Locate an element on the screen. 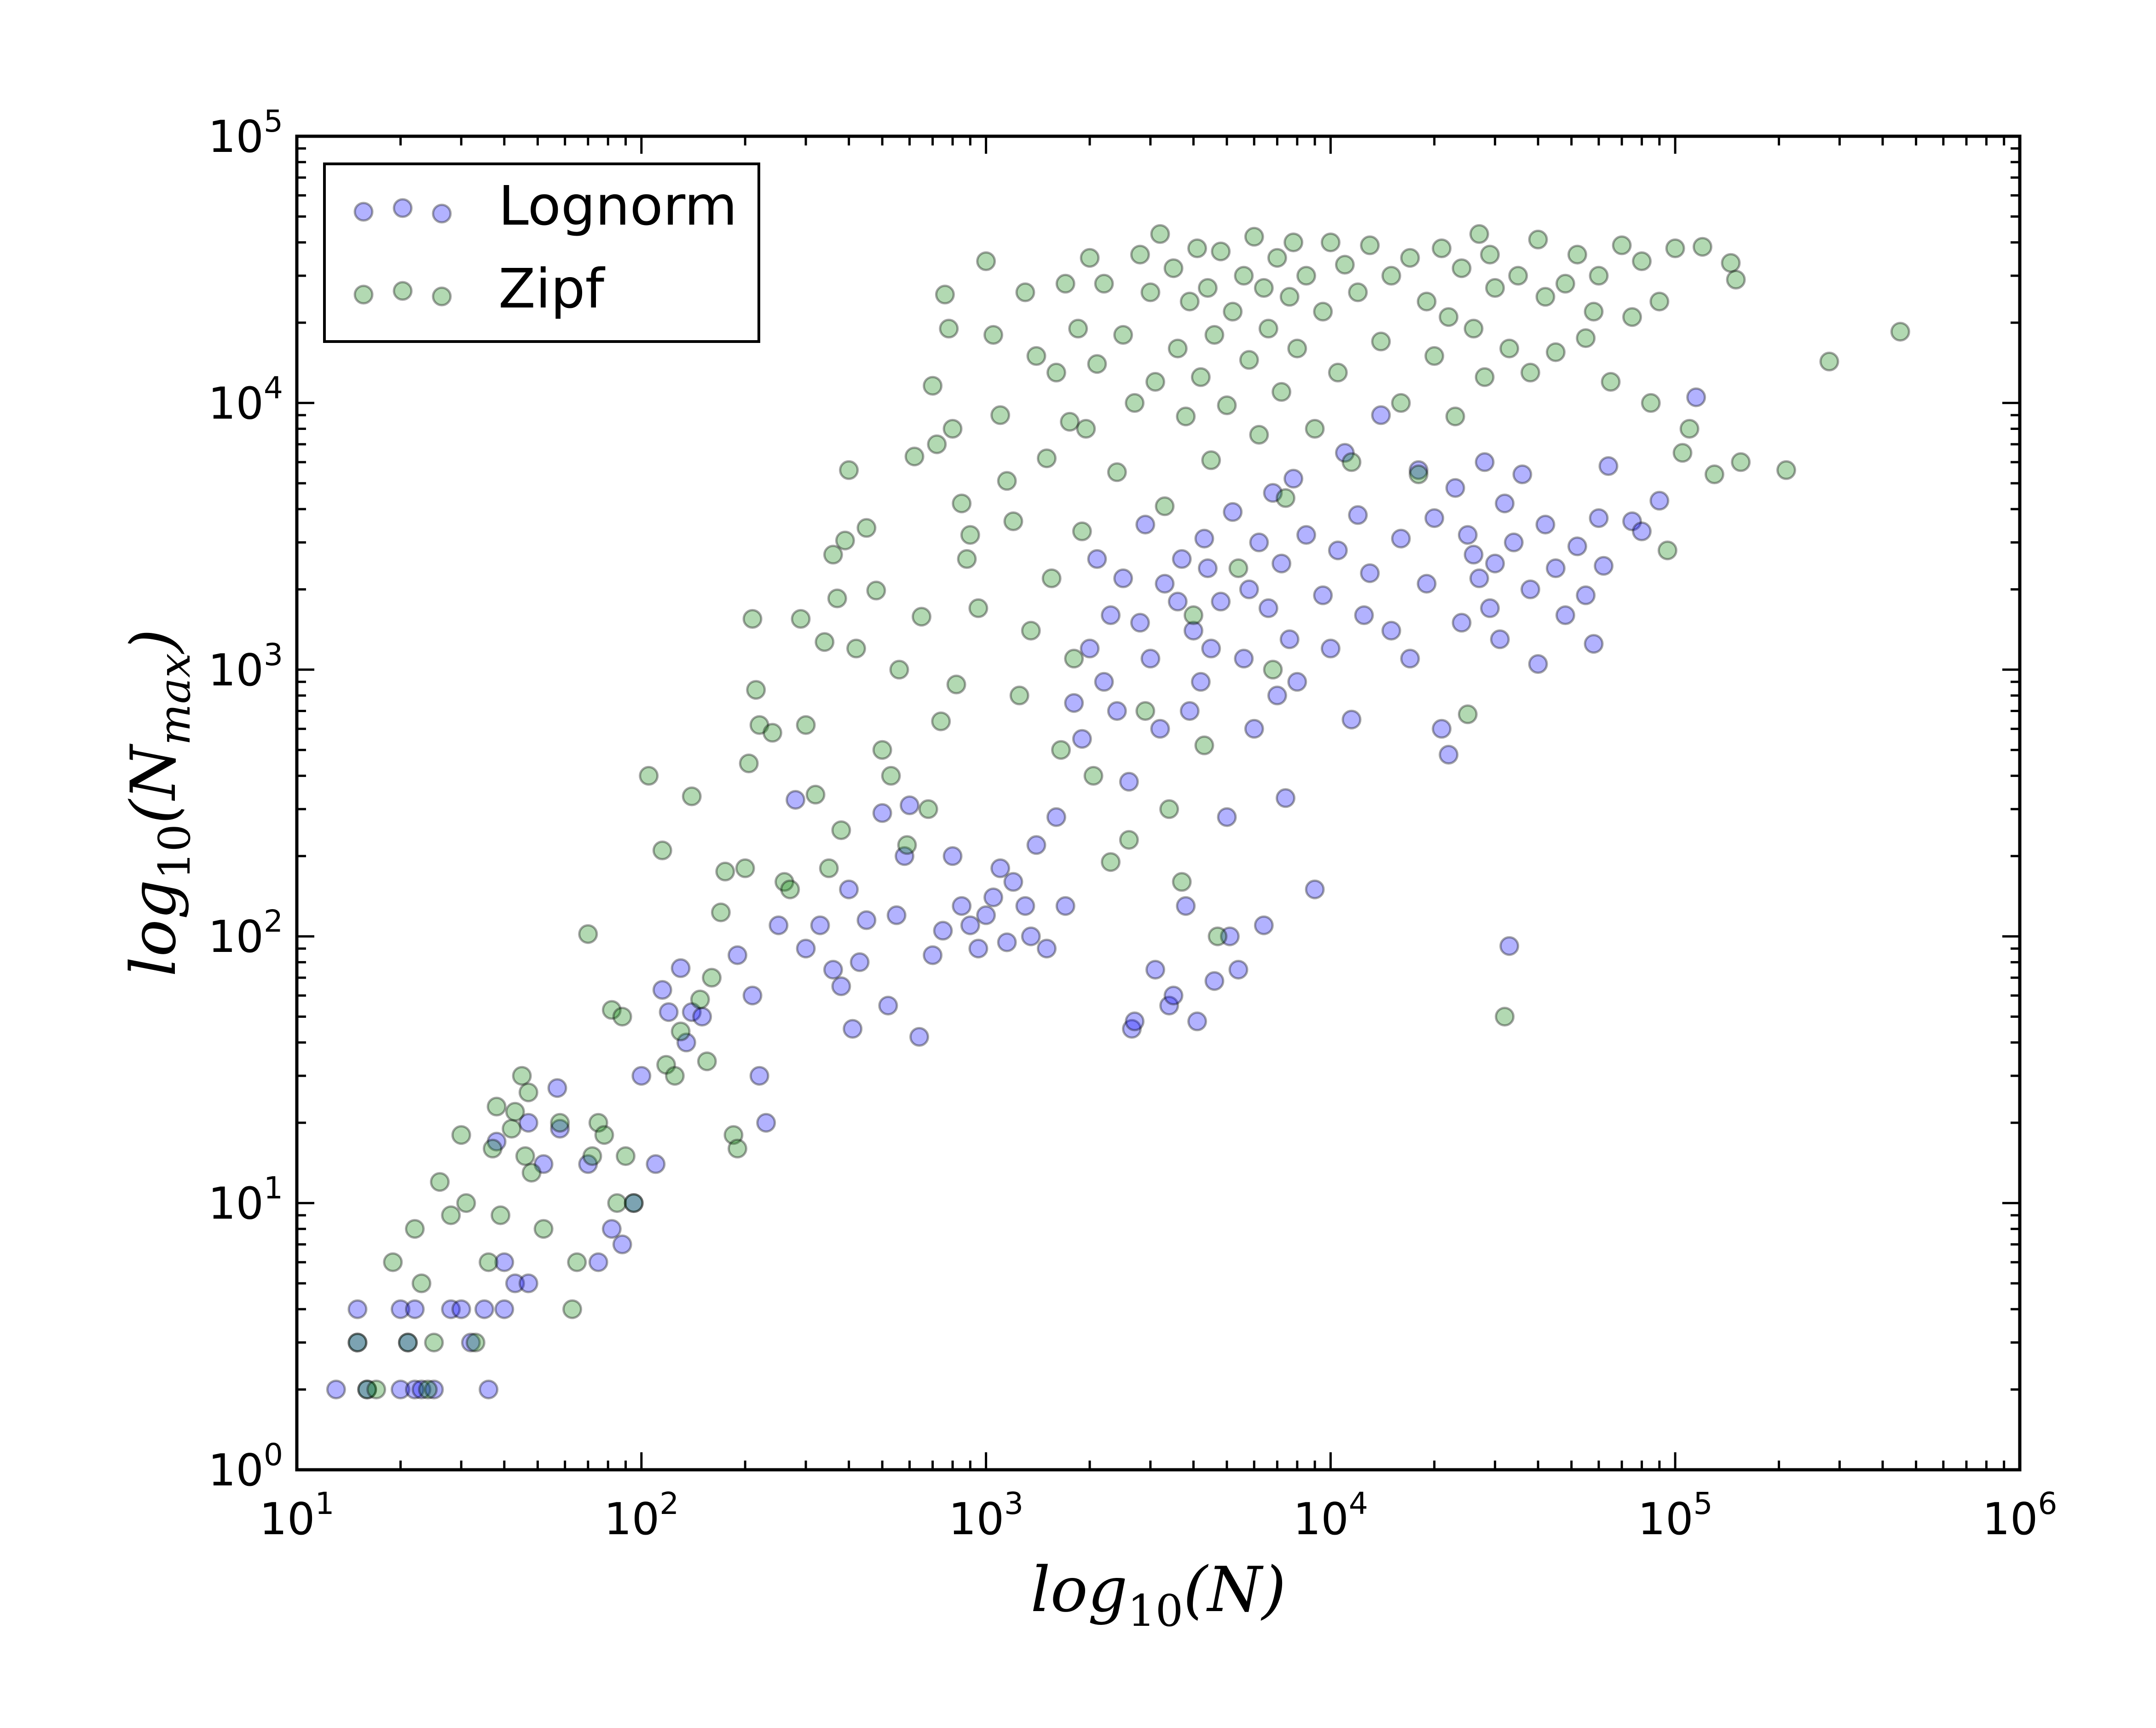 The width and height of the screenshot is (2156, 1728). y-tick-base: 10 is located at coordinates (236, 1204).